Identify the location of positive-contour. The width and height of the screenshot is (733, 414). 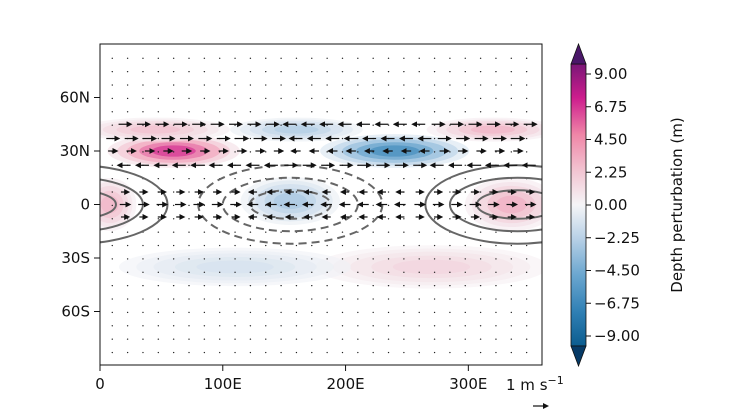
(495, 204).